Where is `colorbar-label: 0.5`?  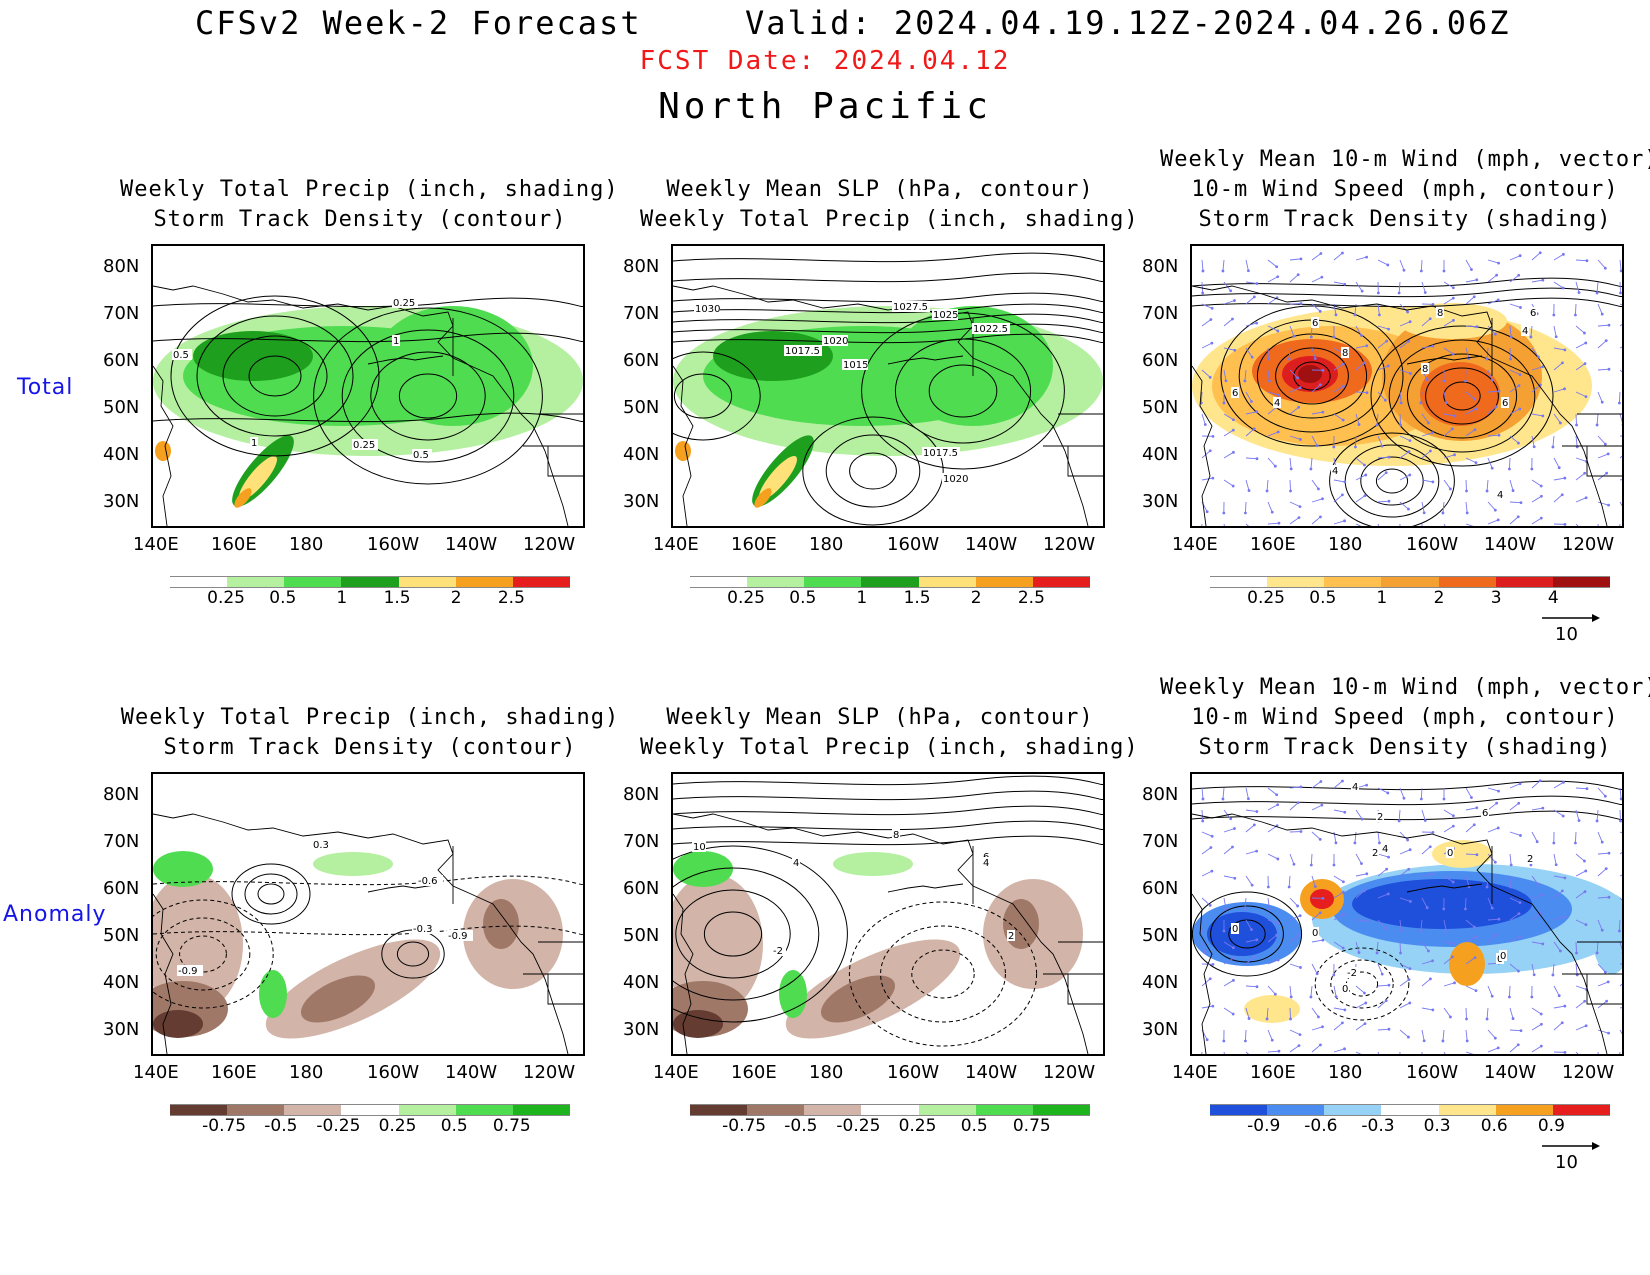
colorbar-label: 0.5 is located at coordinates (1323, 598).